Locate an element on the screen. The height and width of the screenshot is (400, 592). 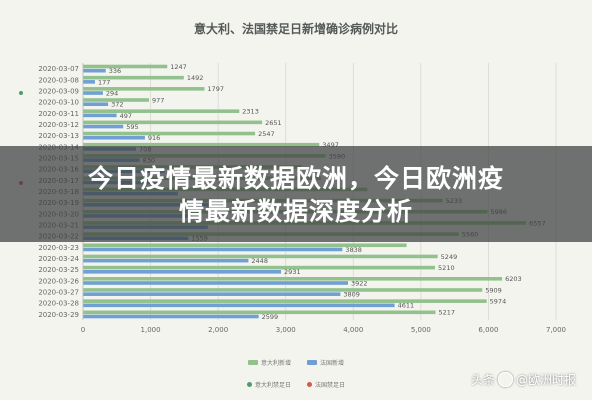
data-label: 336 is located at coordinates (115, 71).